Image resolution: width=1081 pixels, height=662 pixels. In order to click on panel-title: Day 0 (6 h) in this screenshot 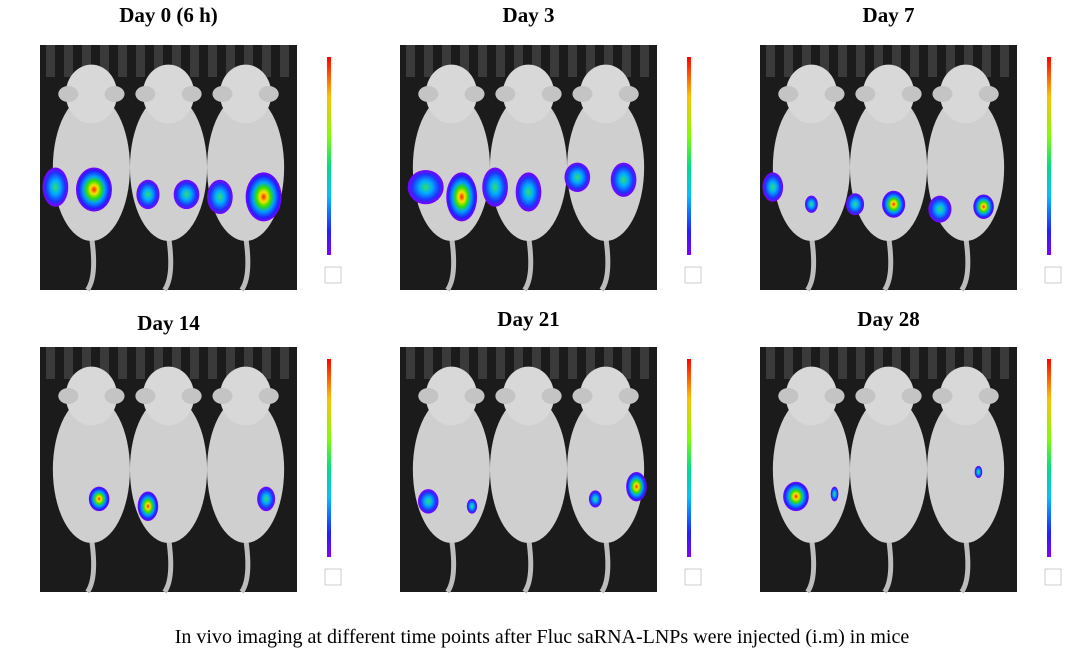, I will do `click(168, 15)`.